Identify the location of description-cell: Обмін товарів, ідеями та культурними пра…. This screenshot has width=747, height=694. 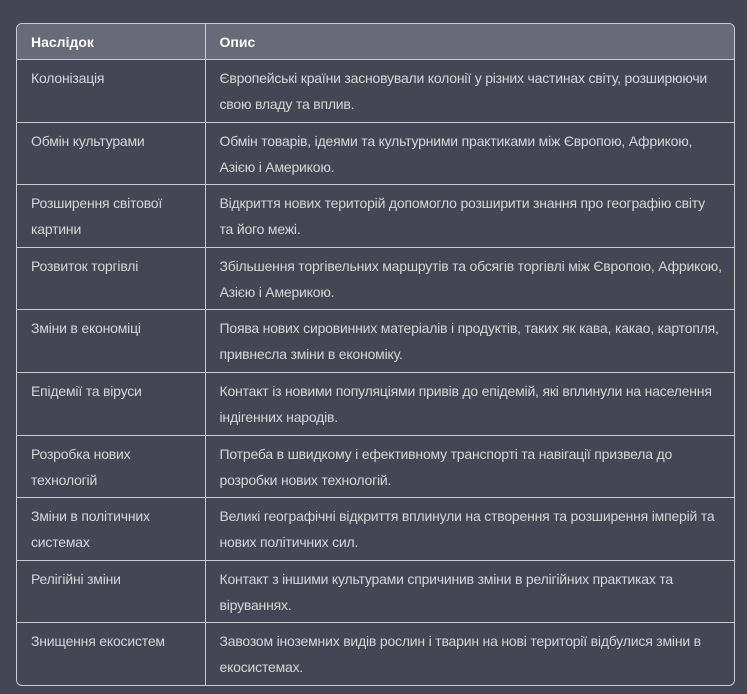
(469, 153).